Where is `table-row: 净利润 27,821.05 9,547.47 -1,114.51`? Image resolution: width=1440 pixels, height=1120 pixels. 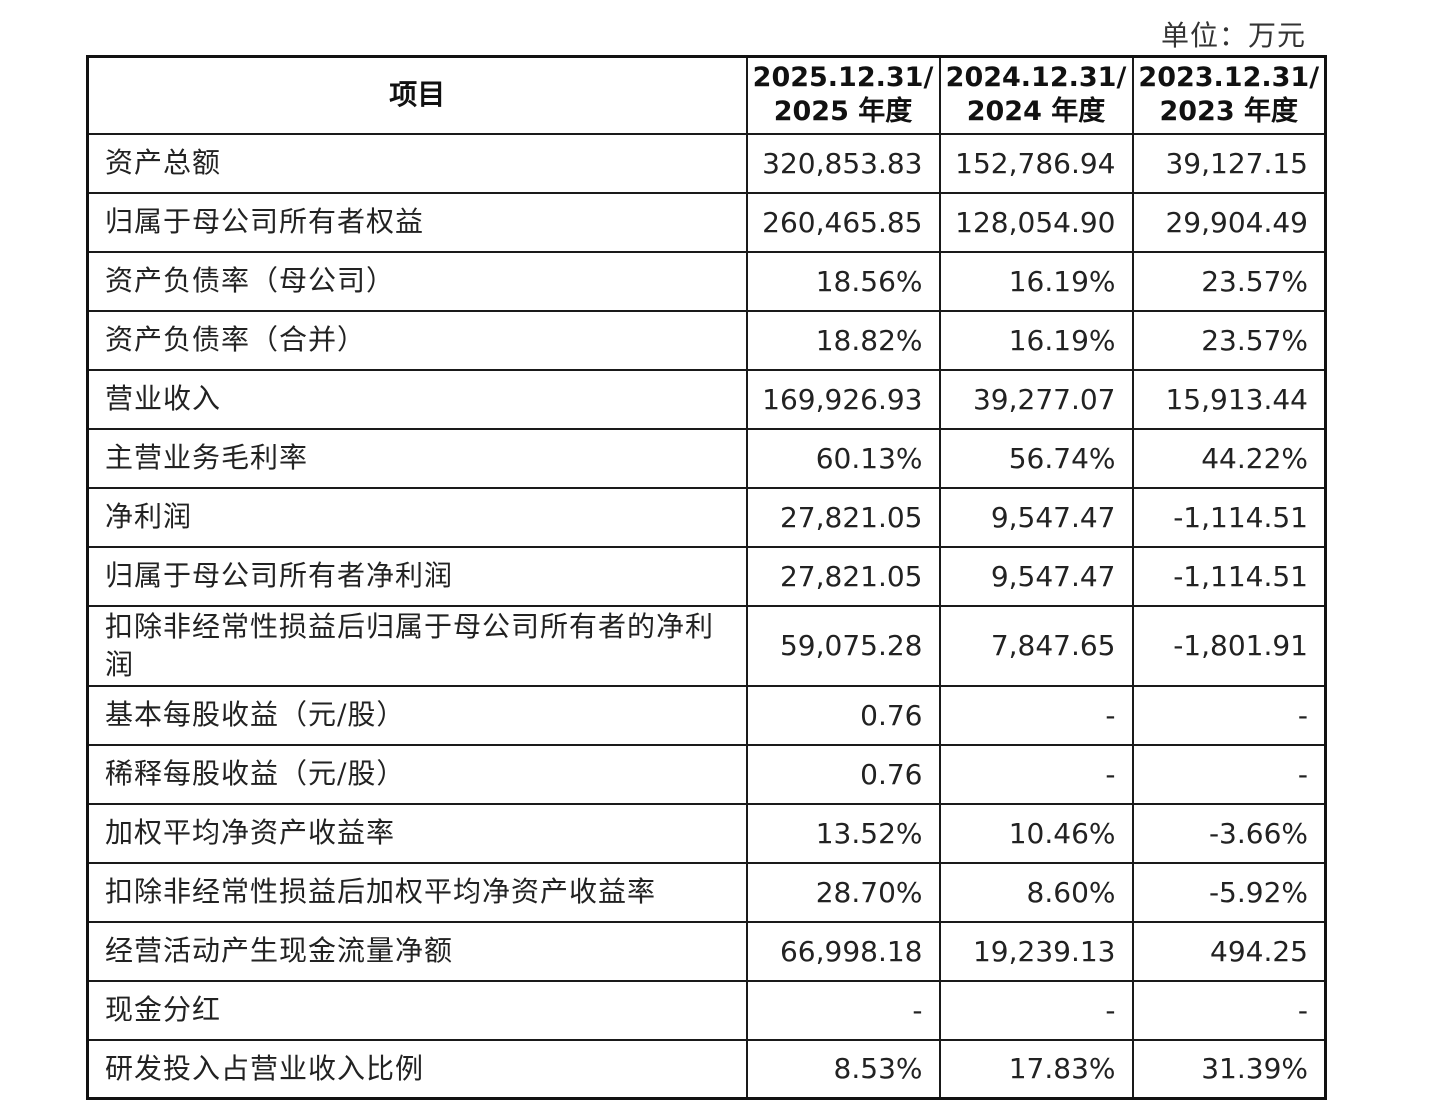
table-row: 净利润 27,821.05 9,547.47 -1,114.51 is located at coordinates (706, 517).